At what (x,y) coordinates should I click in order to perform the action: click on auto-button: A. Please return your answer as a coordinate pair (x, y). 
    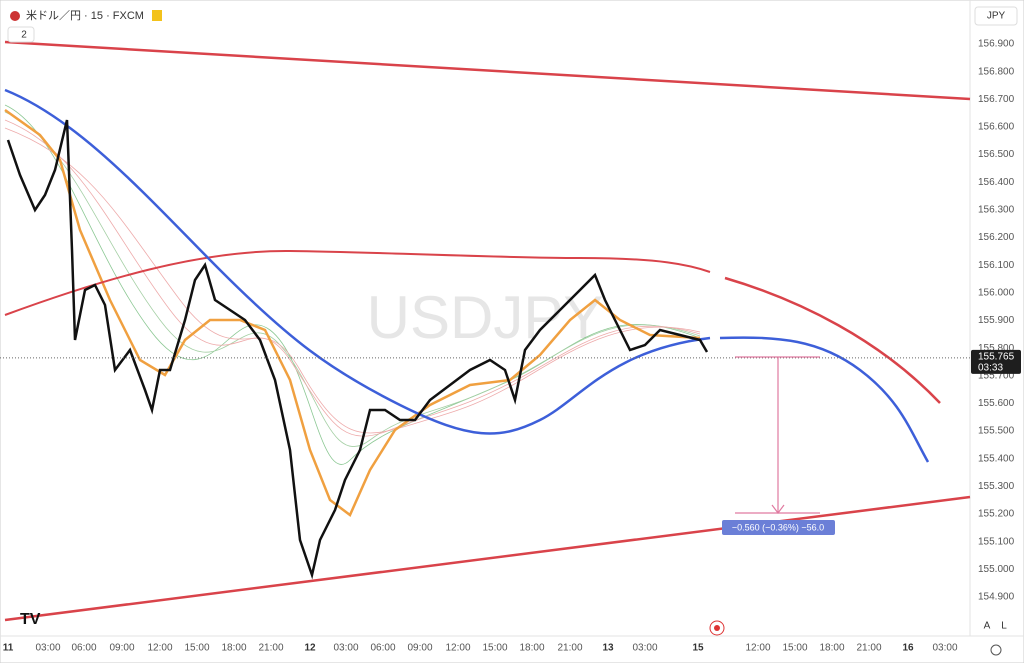
    Looking at the image, I should click on (987, 626).